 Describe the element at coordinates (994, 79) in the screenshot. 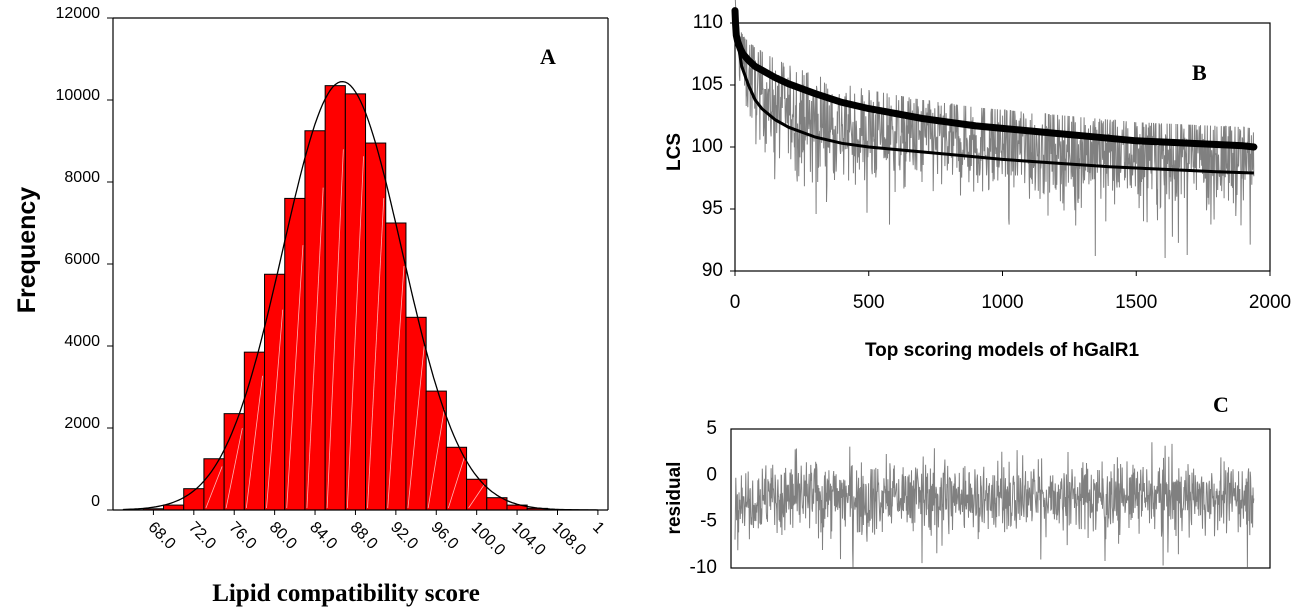

I see `series-black-upper` at that location.